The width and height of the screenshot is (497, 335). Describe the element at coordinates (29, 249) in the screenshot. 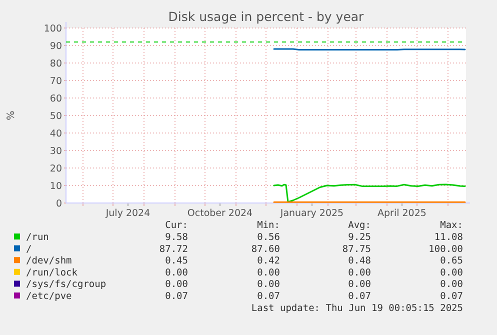

I see `legend-label: /` at that location.